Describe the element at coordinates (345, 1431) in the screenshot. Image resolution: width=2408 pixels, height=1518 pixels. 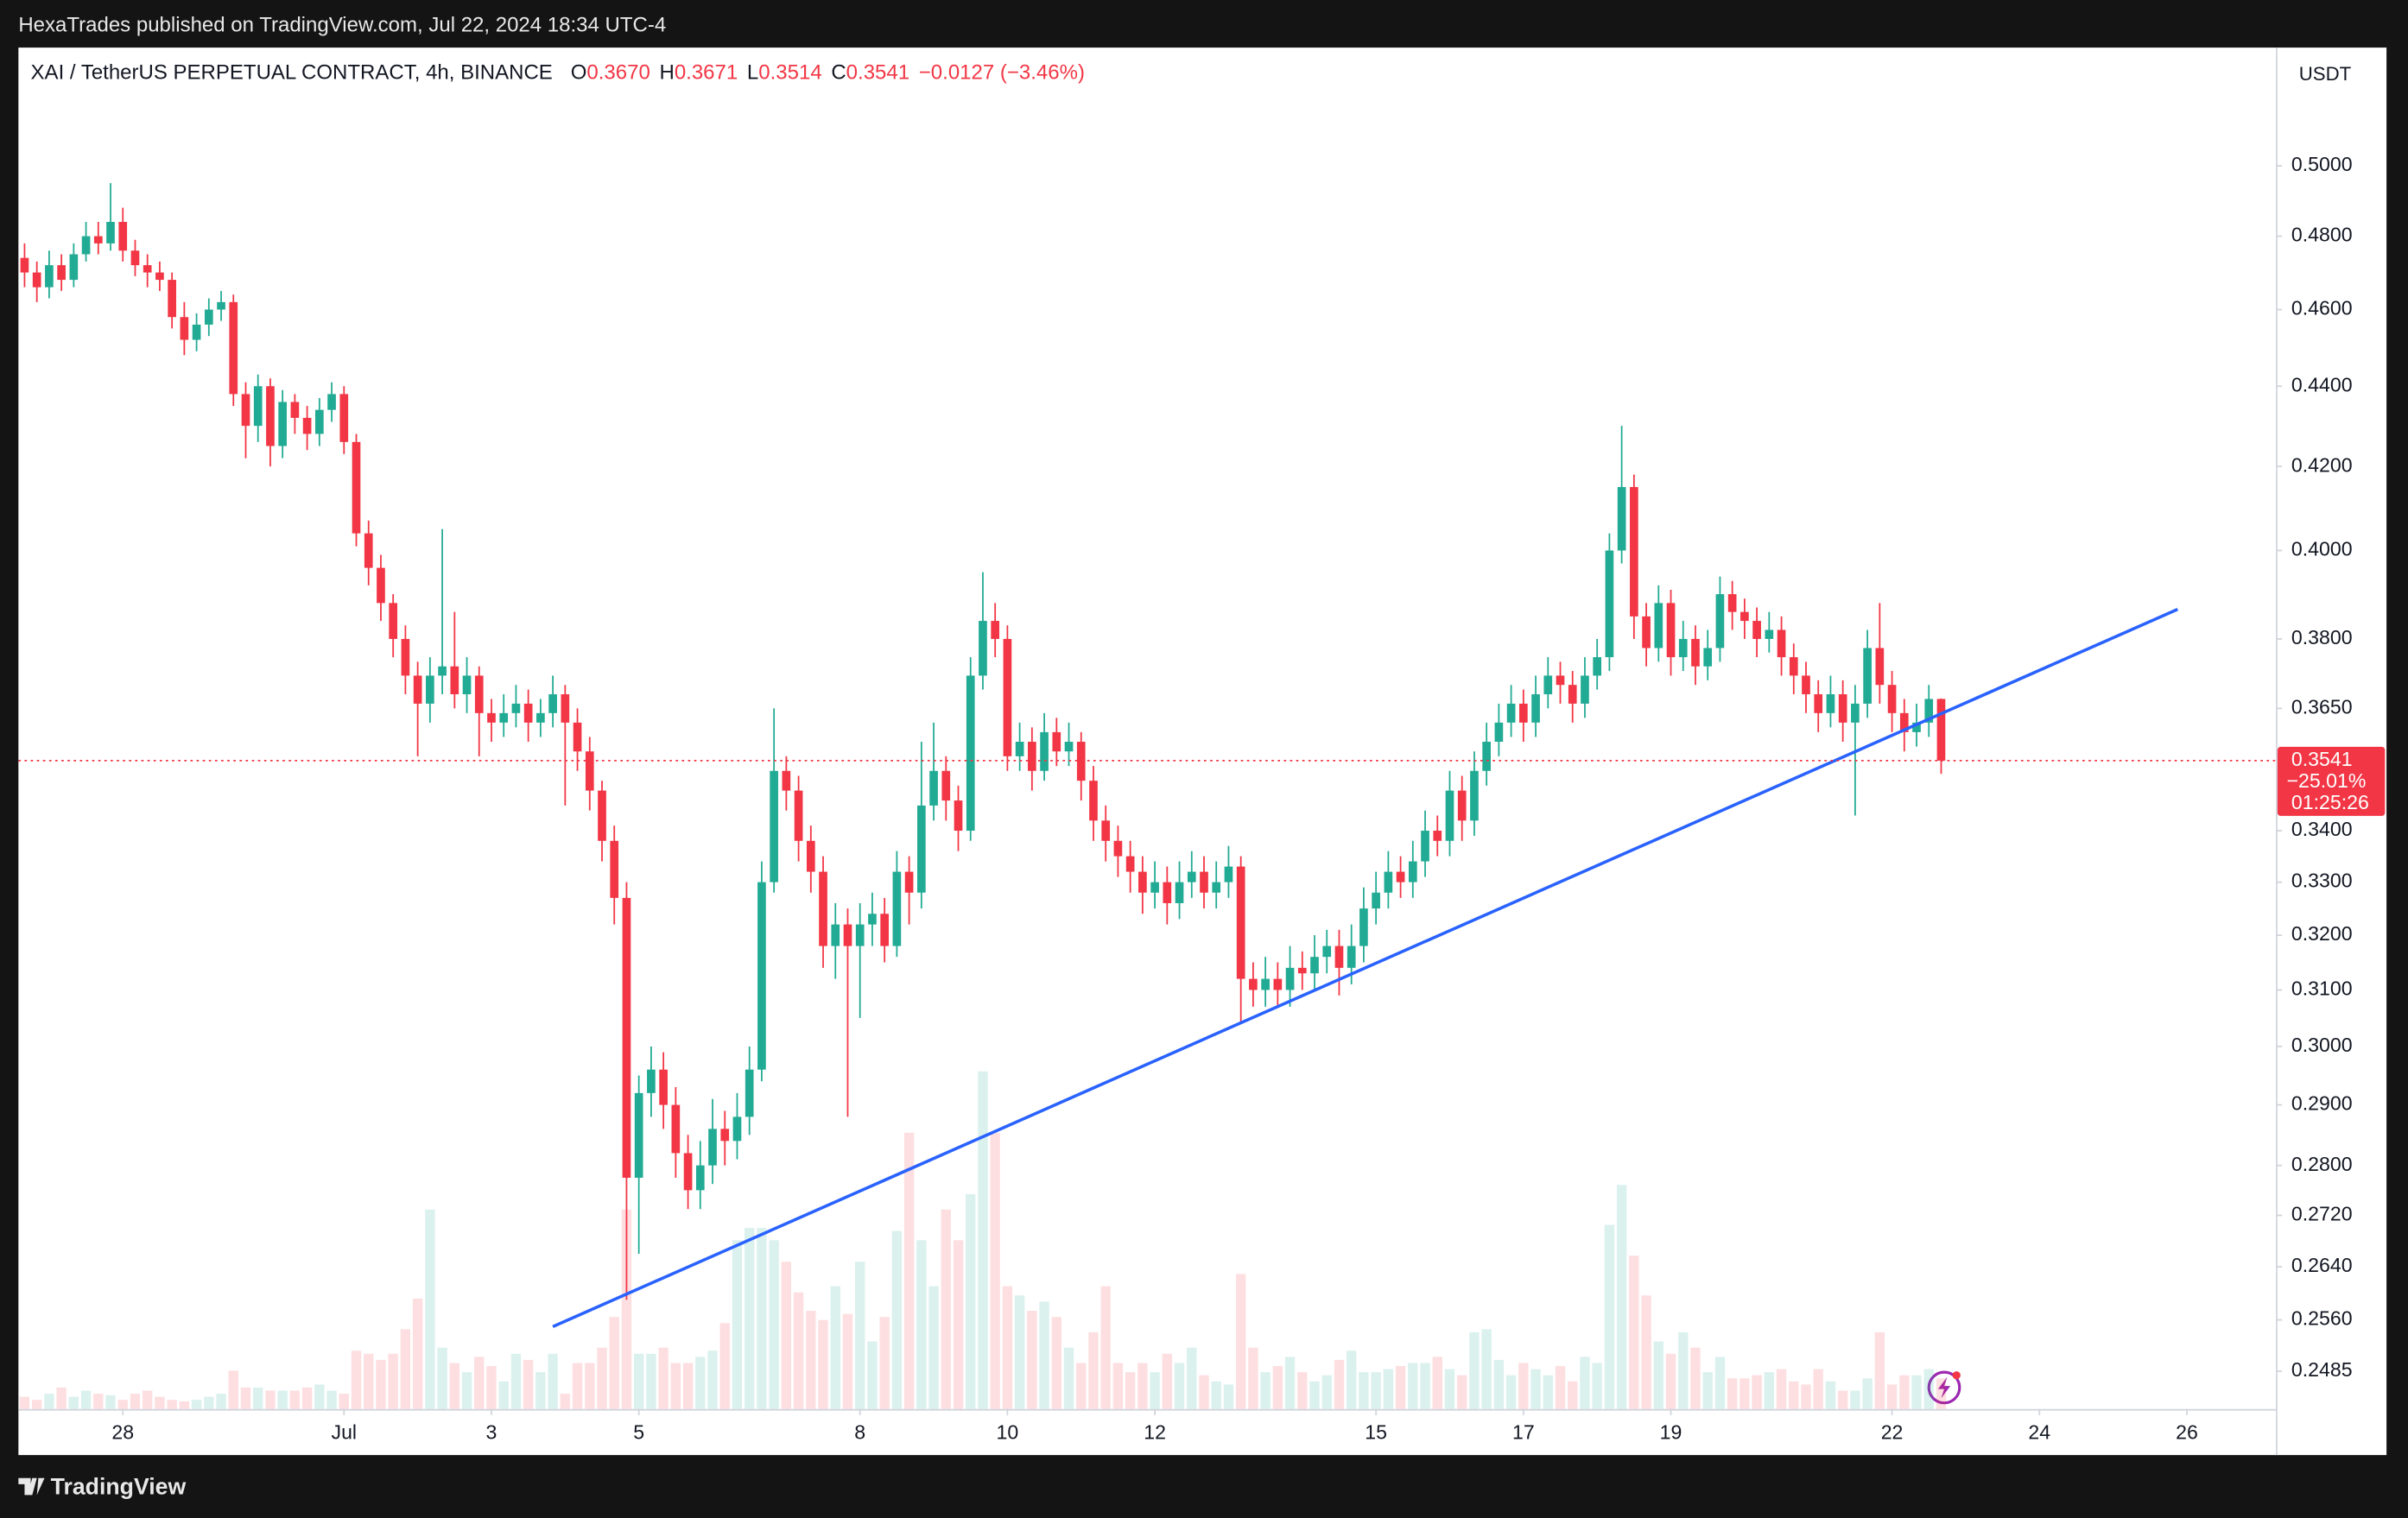
I see `x-tick-label: Jul` at that location.